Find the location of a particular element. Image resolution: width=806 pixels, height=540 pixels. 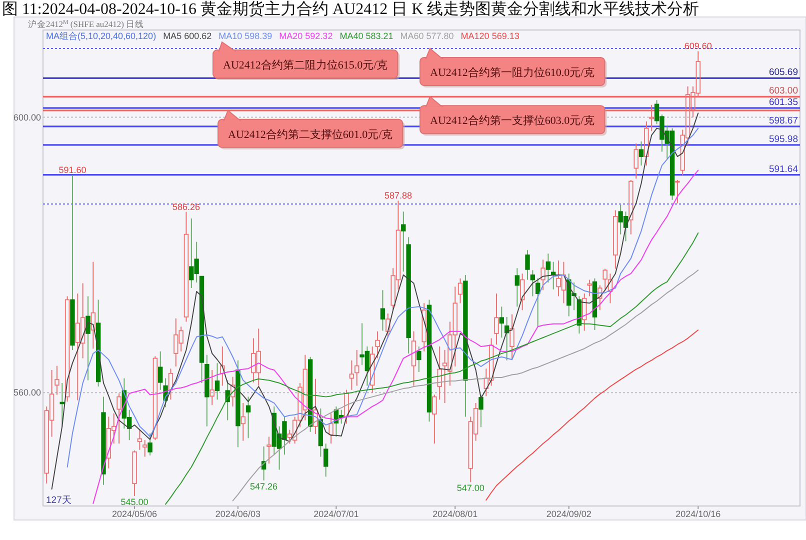

annotation: 605.69 is located at coordinates (783, 72).